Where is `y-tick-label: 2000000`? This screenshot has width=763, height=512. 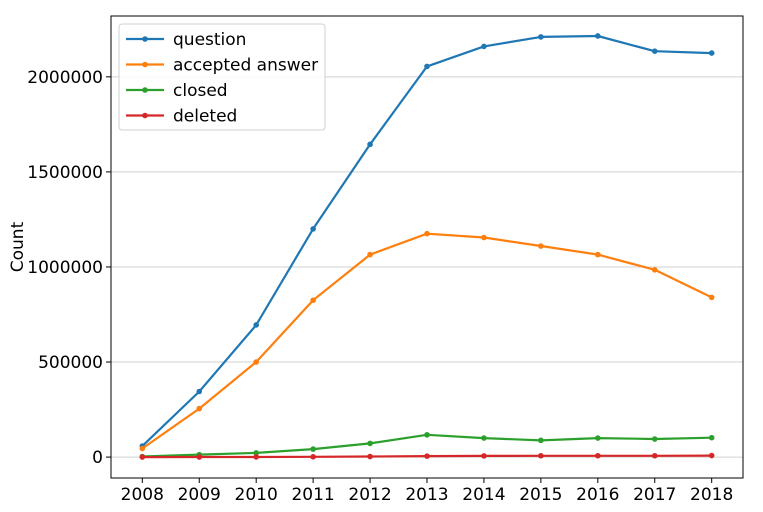
y-tick-label: 2000000 is located at coordinates (65, 78).